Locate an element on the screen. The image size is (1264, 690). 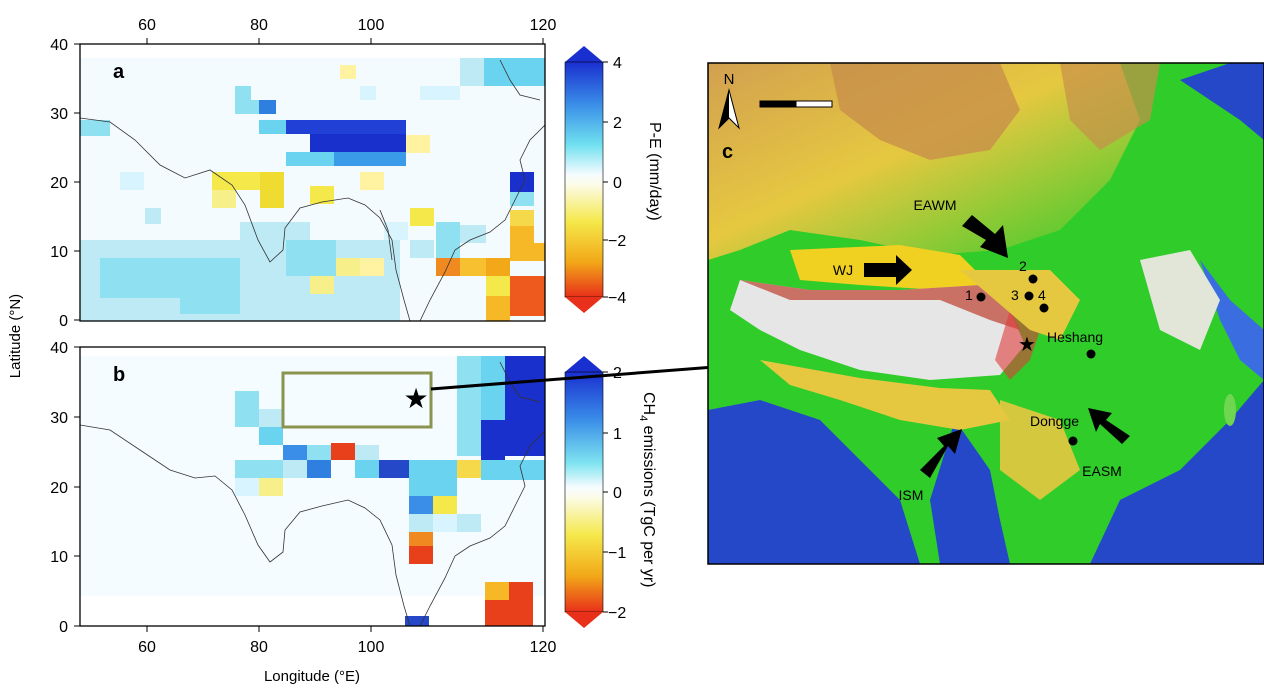
ism-label: ISM is located at coordinates (911, 495).